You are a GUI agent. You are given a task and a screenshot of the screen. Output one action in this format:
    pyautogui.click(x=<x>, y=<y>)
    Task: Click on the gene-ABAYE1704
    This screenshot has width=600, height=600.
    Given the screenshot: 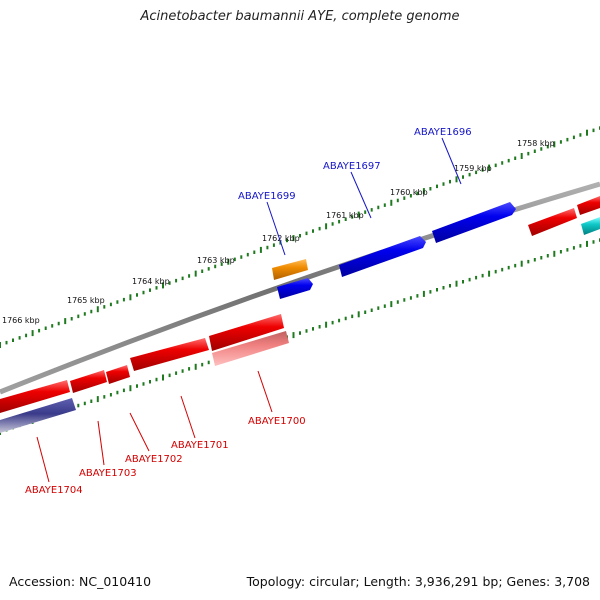 What is the action you would take?
    pyautogui.click(x=35, y=396)
    